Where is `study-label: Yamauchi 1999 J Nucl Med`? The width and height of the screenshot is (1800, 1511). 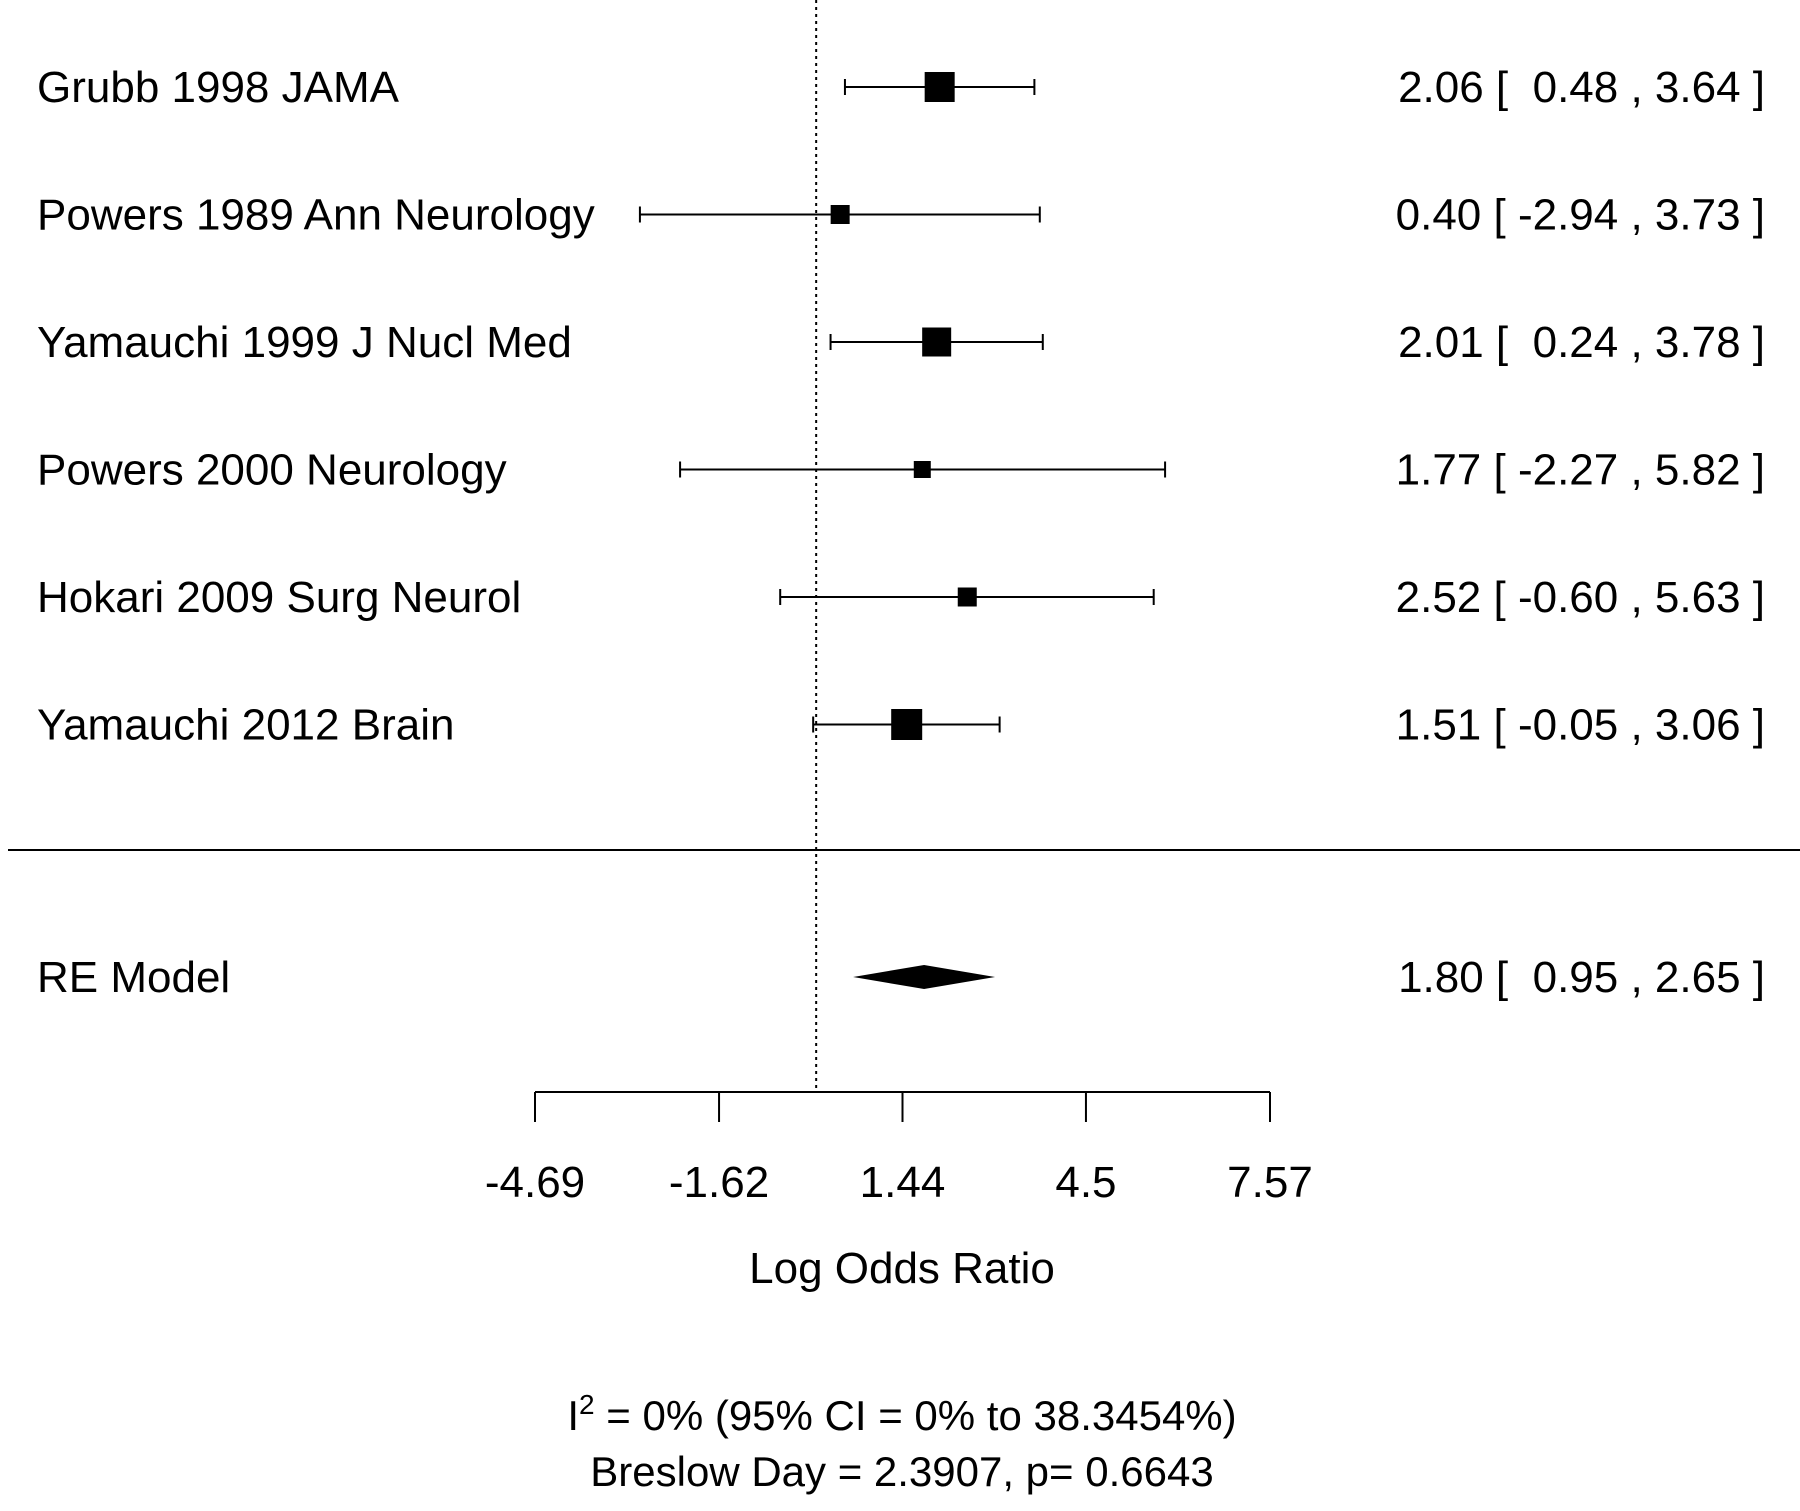
study-label: Yamauchi 1999 J Nucl Med is located at coordinates (304, 342).